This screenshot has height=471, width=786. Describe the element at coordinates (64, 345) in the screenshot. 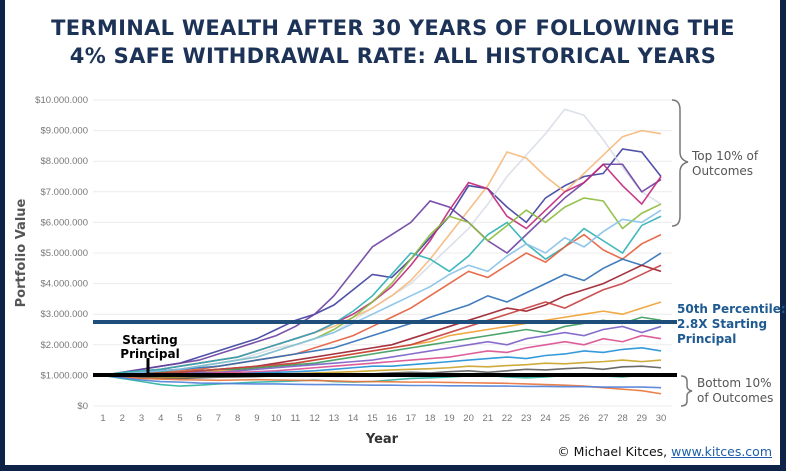

I see `y-tick-label: $2.000.000` at that location.